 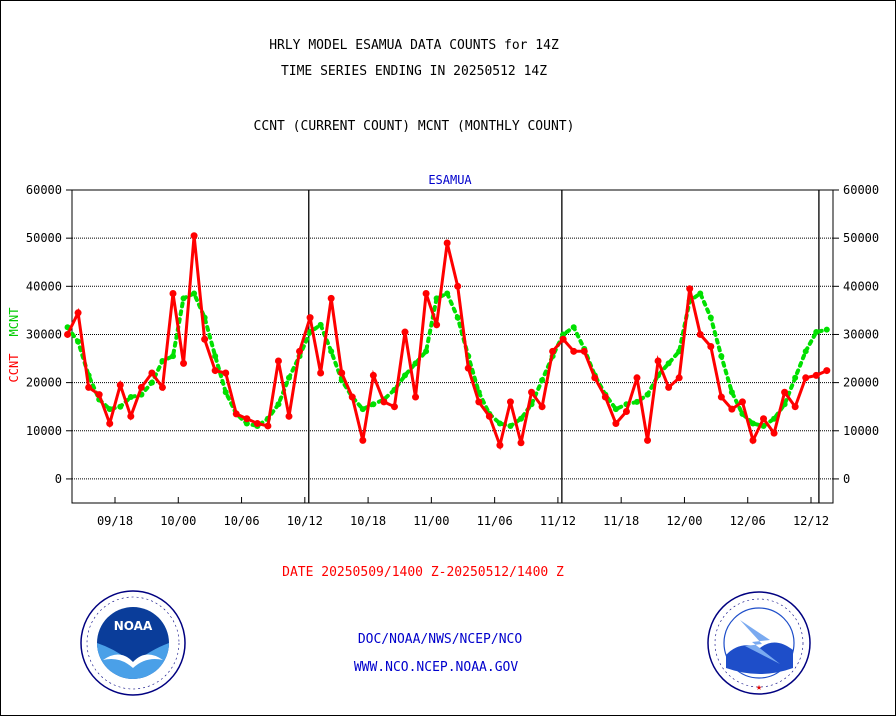 I want to click on footer-url: WWW.NCO.NCEP.NOAA.GOV, so click(x=436, y=667).